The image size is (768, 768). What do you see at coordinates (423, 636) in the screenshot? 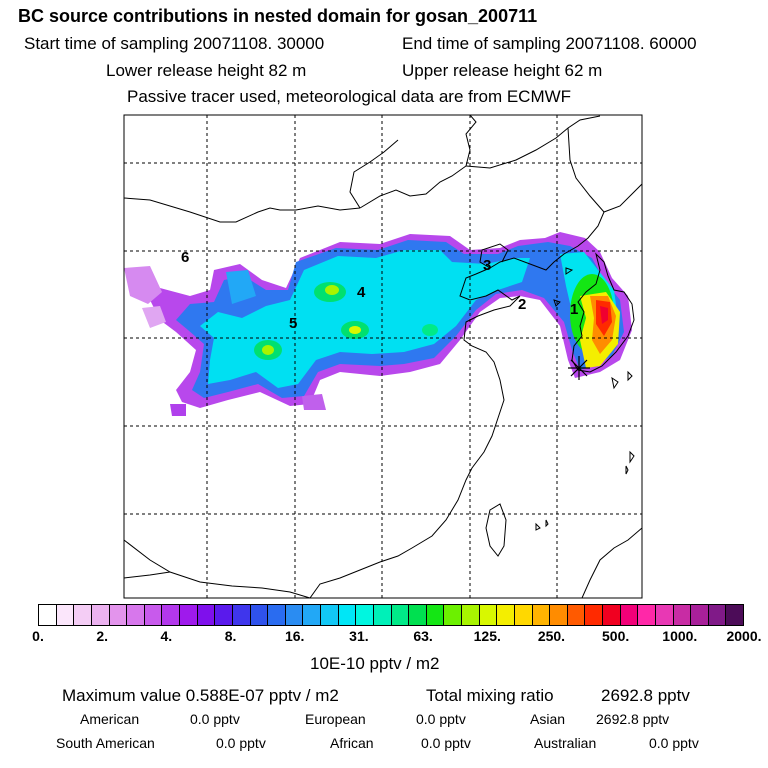
I see `color-legend-tick-label: 63.` at bounding box center [423, 636].